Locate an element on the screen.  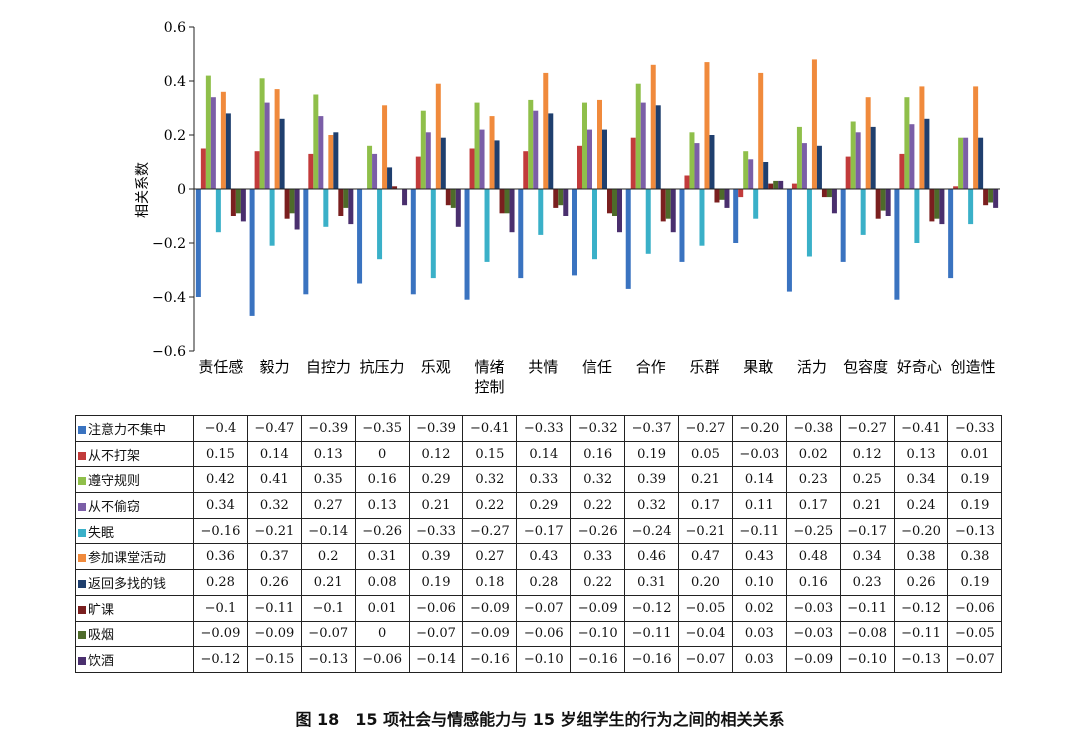
y-tick-label: −0.4 is located at coordinates (169, 298).